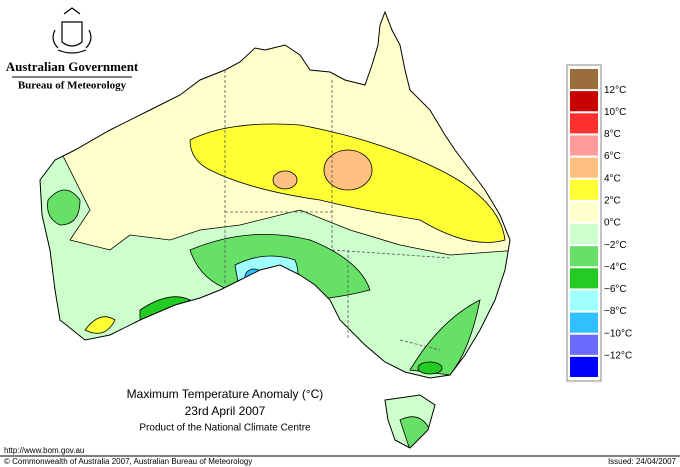  I want to click on legend-frame, so click(584, 223).